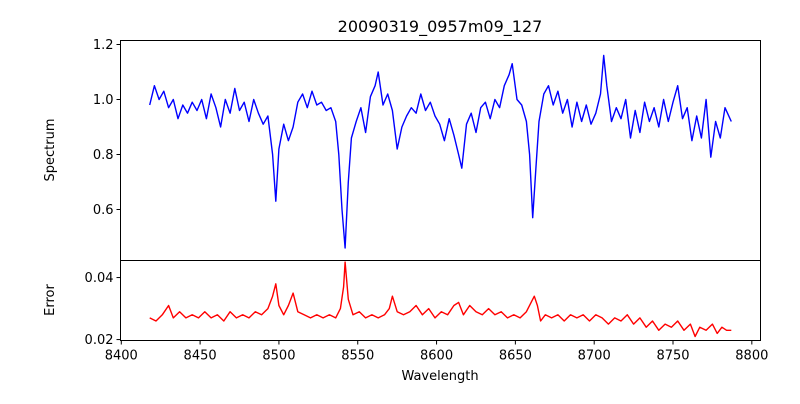  Describe the element at coordinates (99, 278) in the screenshot. I see `error-y-tick-label: 0.04` at that location.